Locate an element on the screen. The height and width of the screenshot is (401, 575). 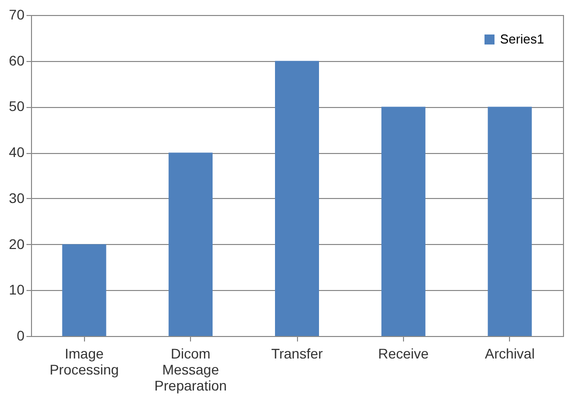
x-tick-label: Archival is located at coordinates (509, 354).